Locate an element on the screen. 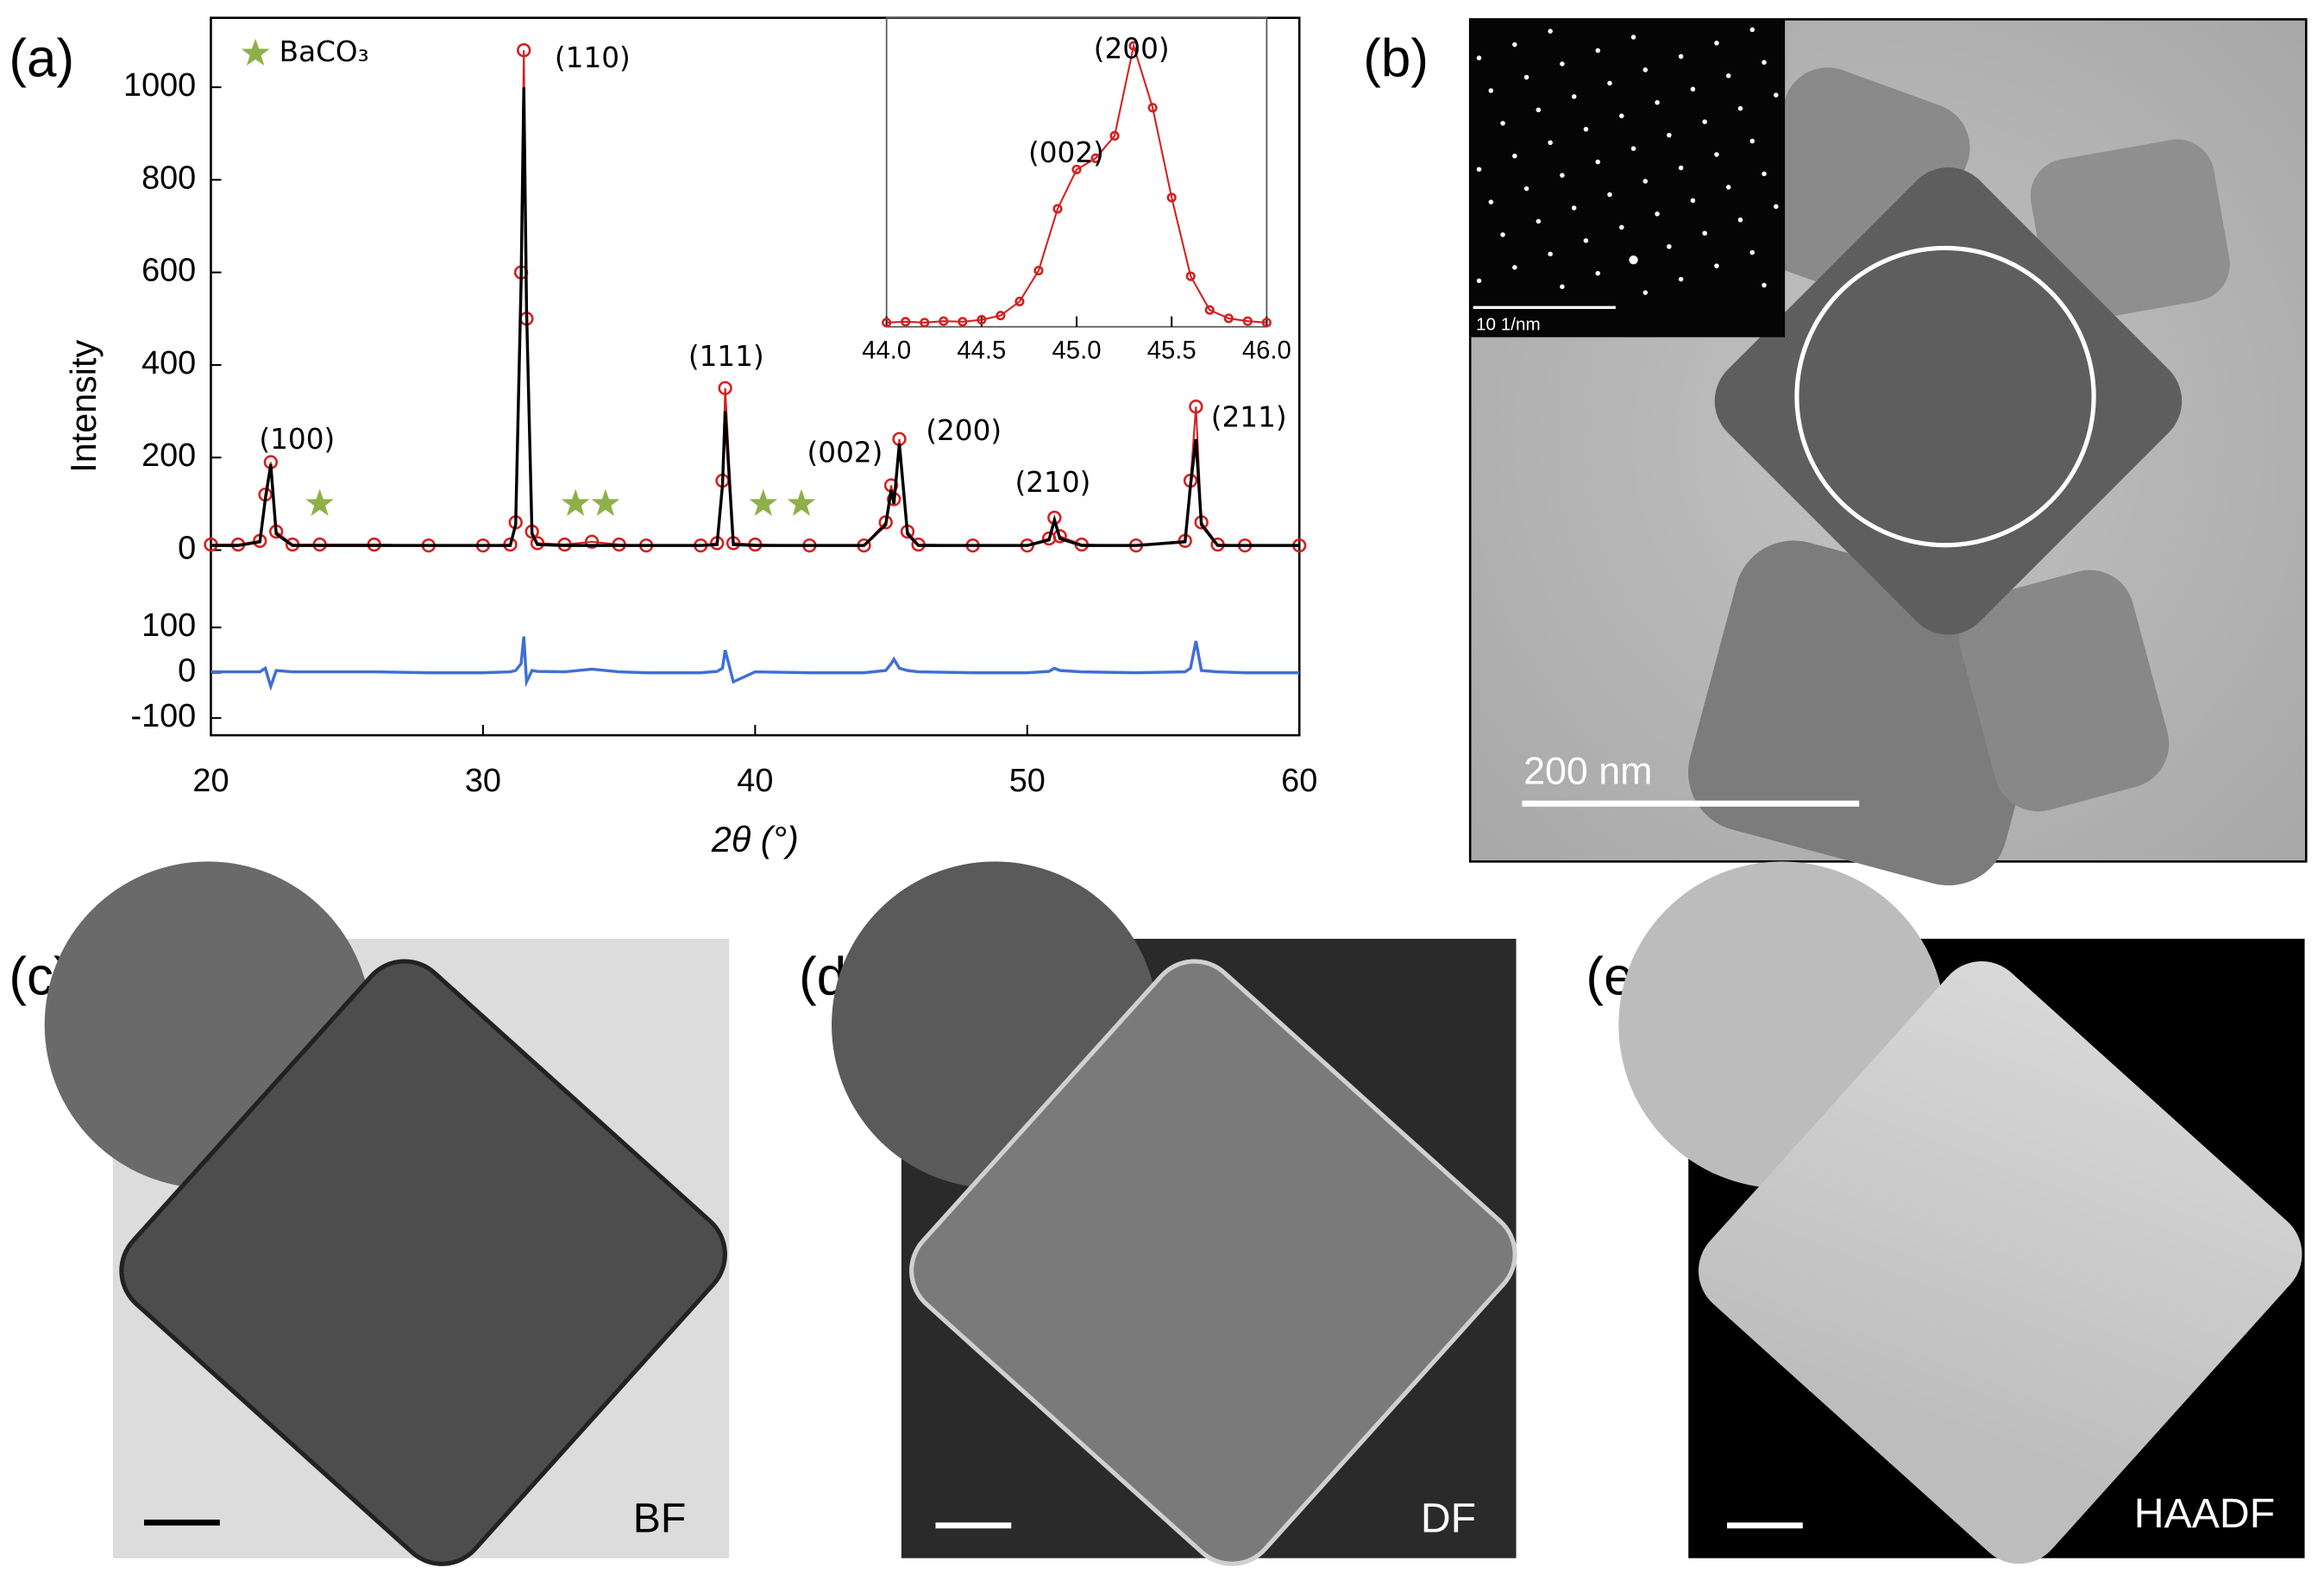 This screenshot has width=2324, height=1580. y2-tick-label: -100 is located at coordinates (163, 716).